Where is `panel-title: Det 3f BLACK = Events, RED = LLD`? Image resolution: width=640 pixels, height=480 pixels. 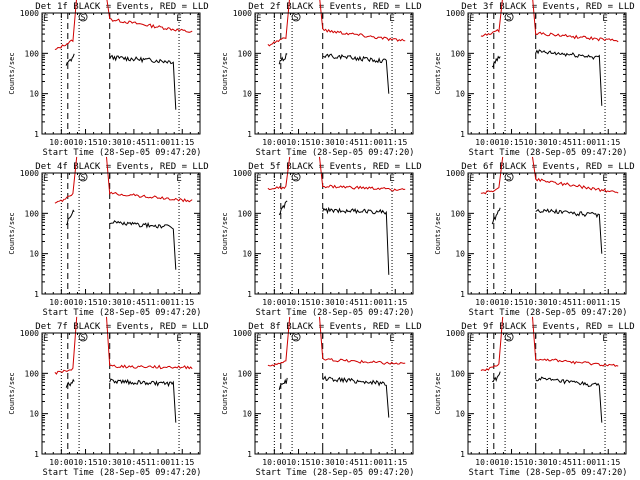
panel-title: Det 3f BLACK = Events, RED = LLD is located at coordinates (547, 7).